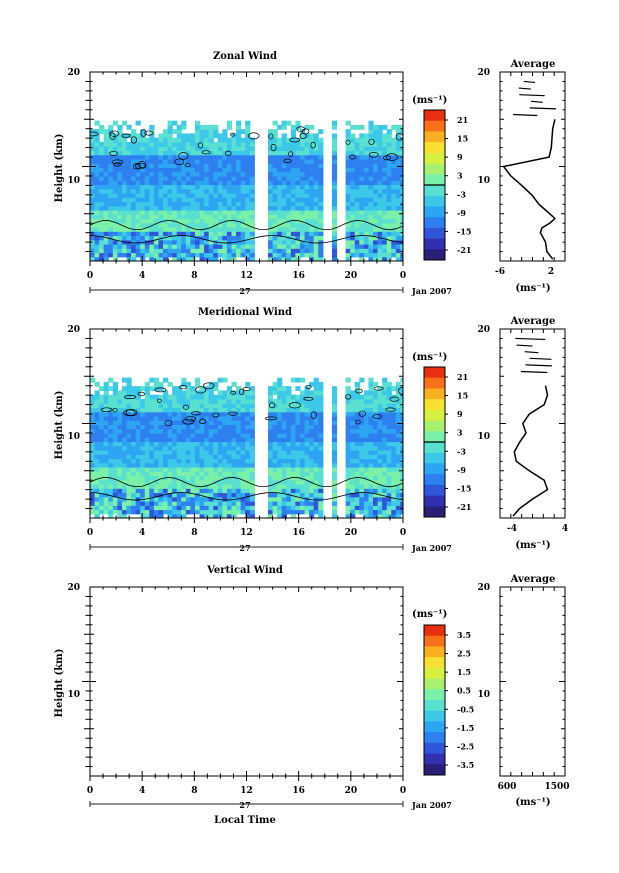 This screenshot has width=619, height=873. Describe the element at coordinates (434, 180) in the screenshot. I see `zonal-colorbar-band` at that location.